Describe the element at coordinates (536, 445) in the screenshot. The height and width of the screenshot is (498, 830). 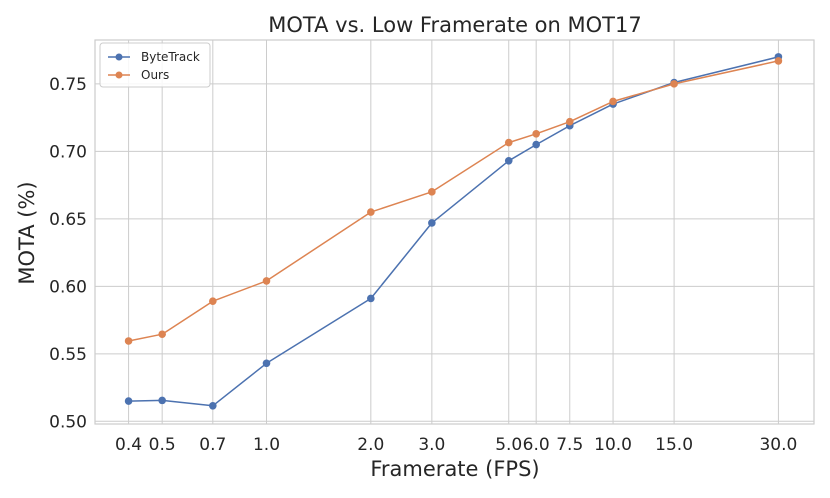
I see `x-tick-label: 6.0` at that location.